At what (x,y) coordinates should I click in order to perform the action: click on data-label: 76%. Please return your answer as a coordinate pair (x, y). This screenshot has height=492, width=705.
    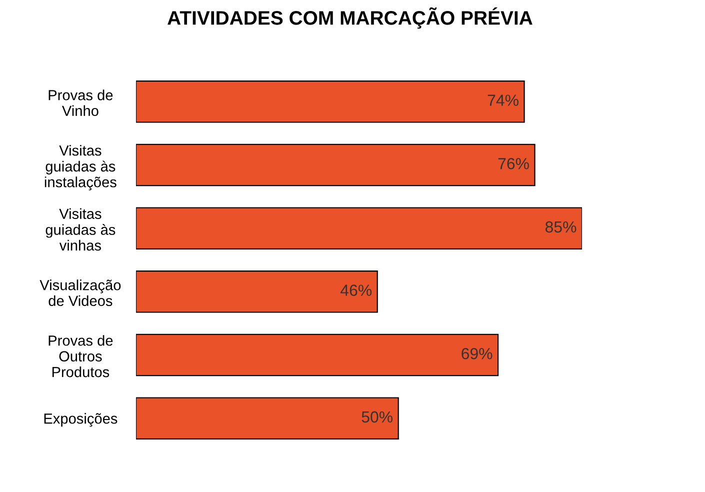
    Looking at the image, I should click on (513, 164).